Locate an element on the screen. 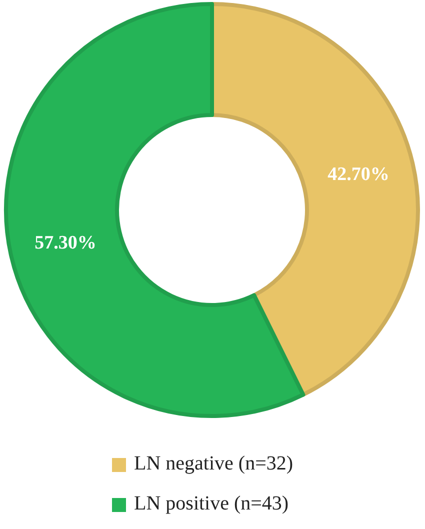  legend-label: LN positive (n=43) is located at coordinates (211, 503).